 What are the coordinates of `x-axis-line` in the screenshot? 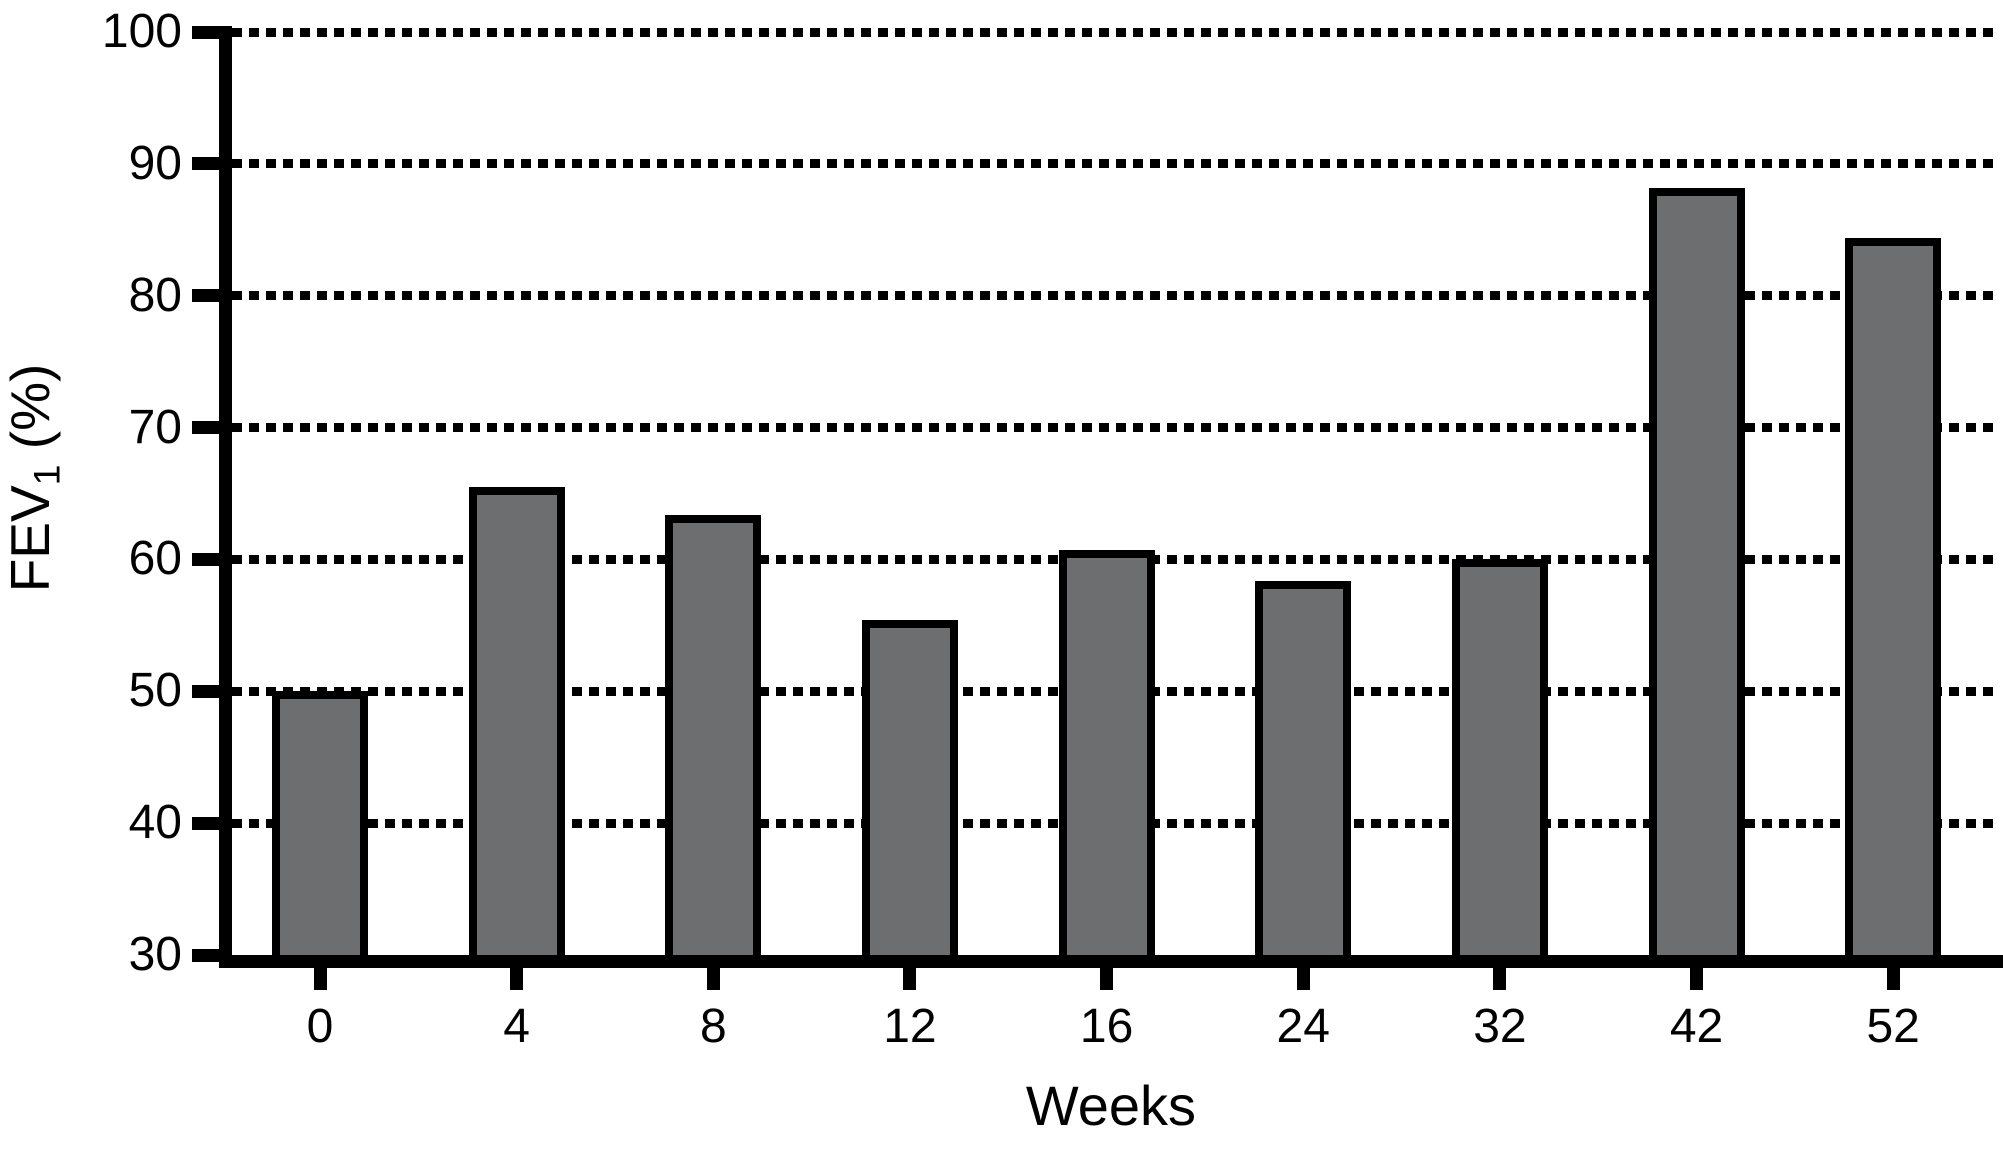 It's located at (1111, 961).